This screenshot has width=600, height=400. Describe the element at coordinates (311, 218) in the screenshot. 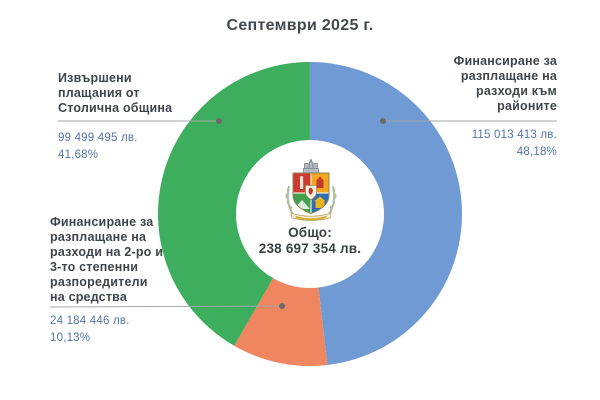

I see `emblem-ribbon-band` at that location.